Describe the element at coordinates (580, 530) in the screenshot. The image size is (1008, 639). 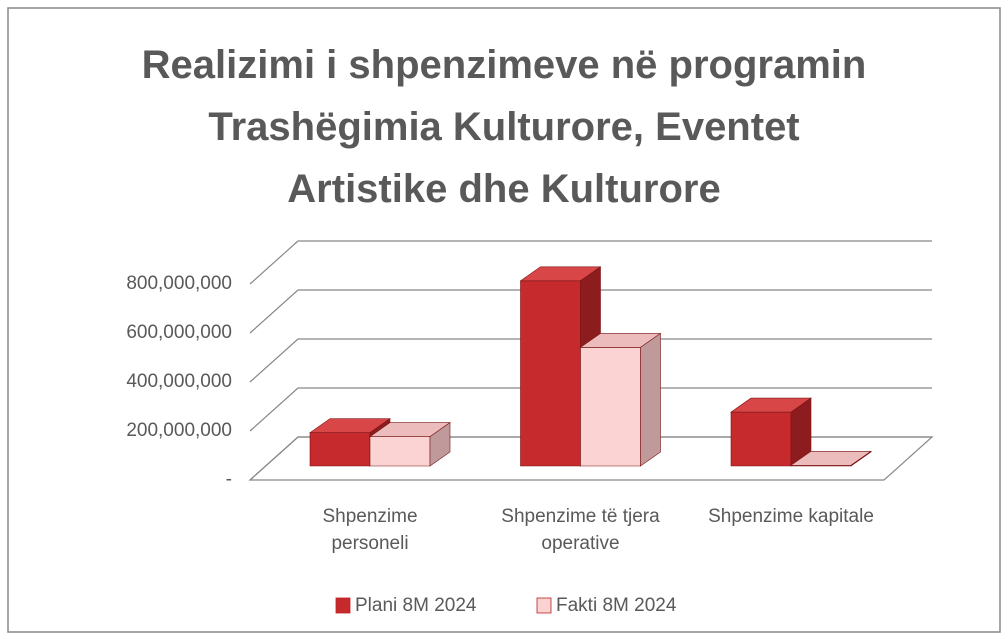
I see `x-tick-label: Shpenzime të tjera operative` at that location.